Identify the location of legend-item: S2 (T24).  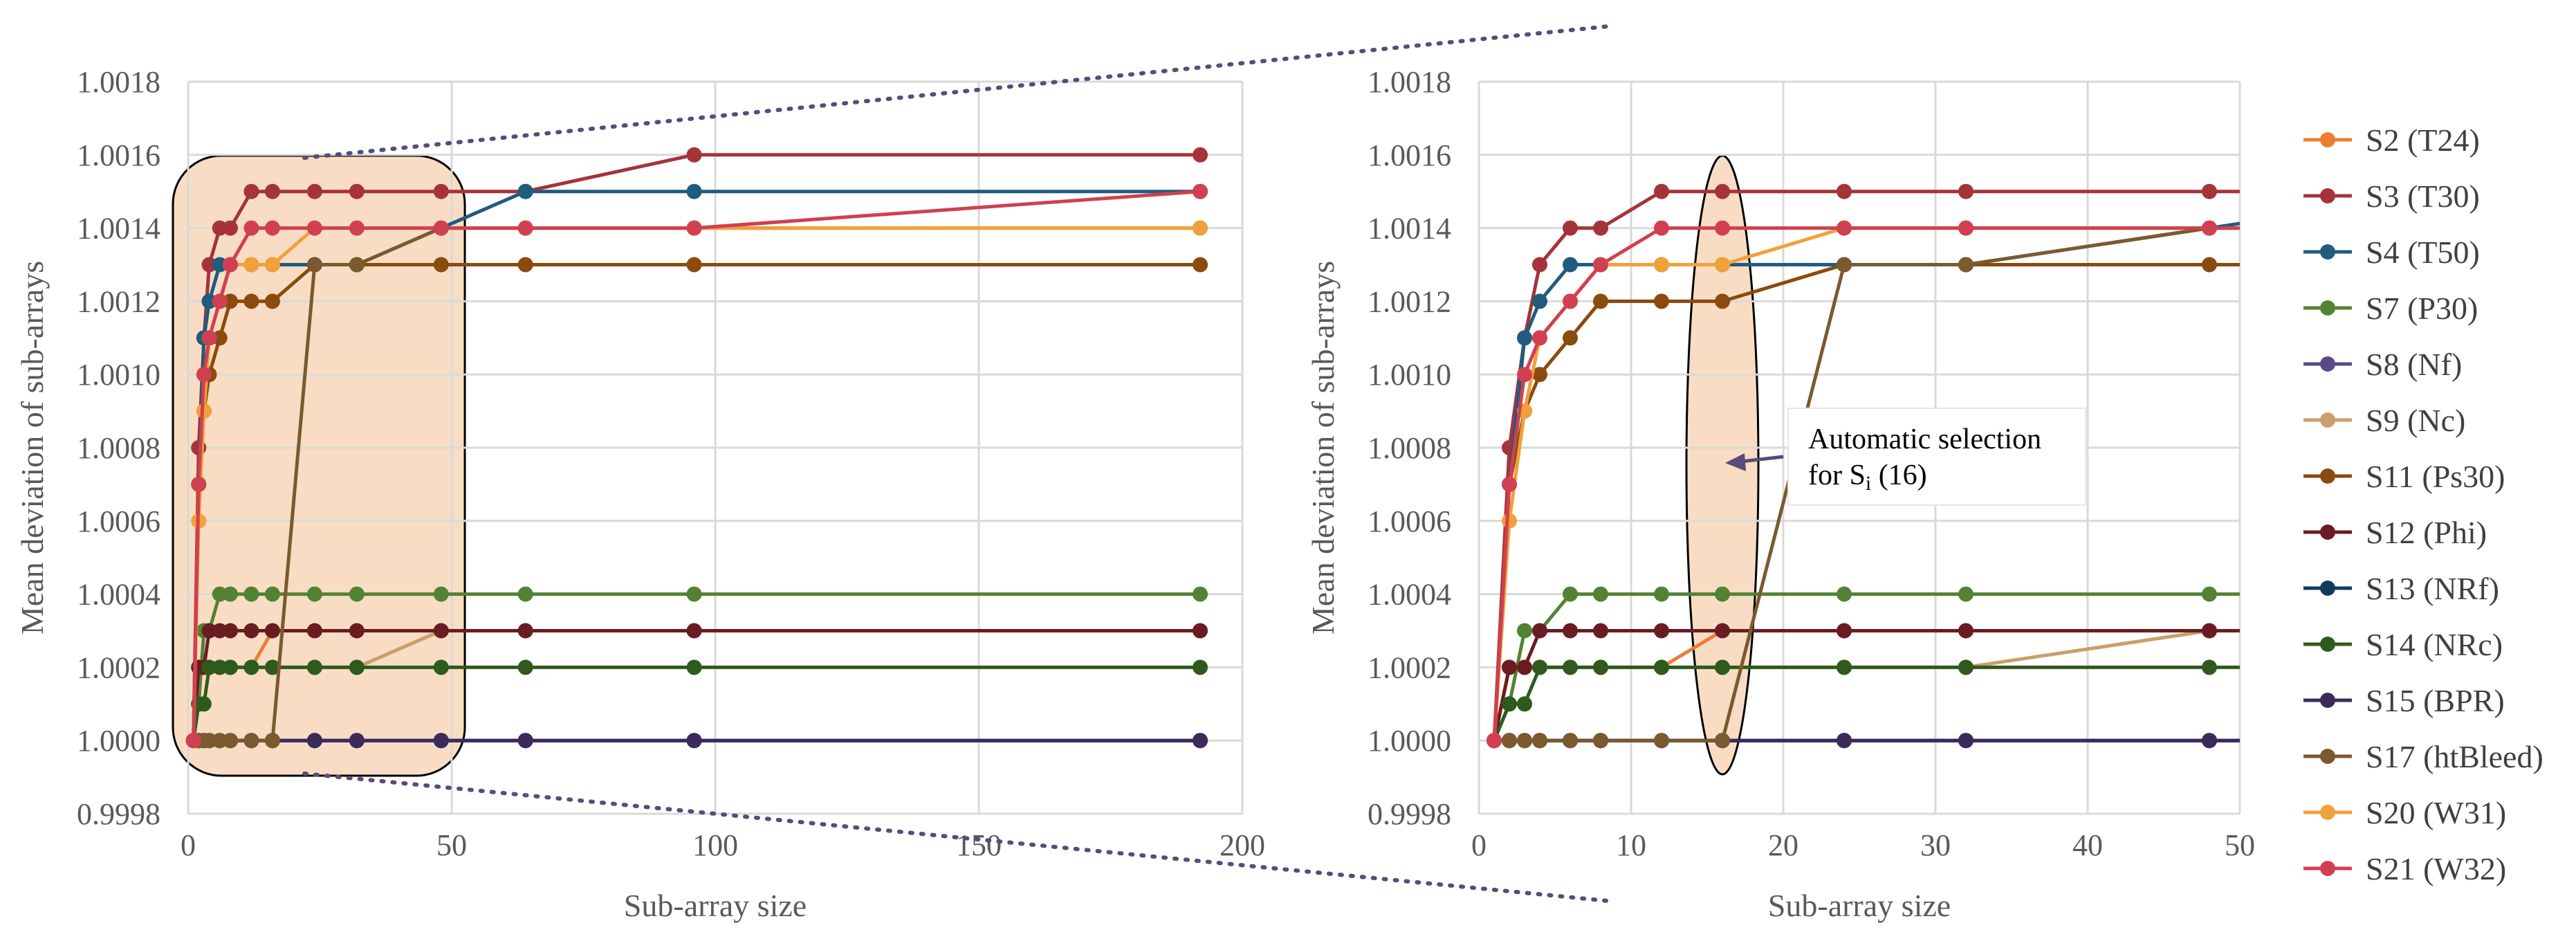
(2391, 140).